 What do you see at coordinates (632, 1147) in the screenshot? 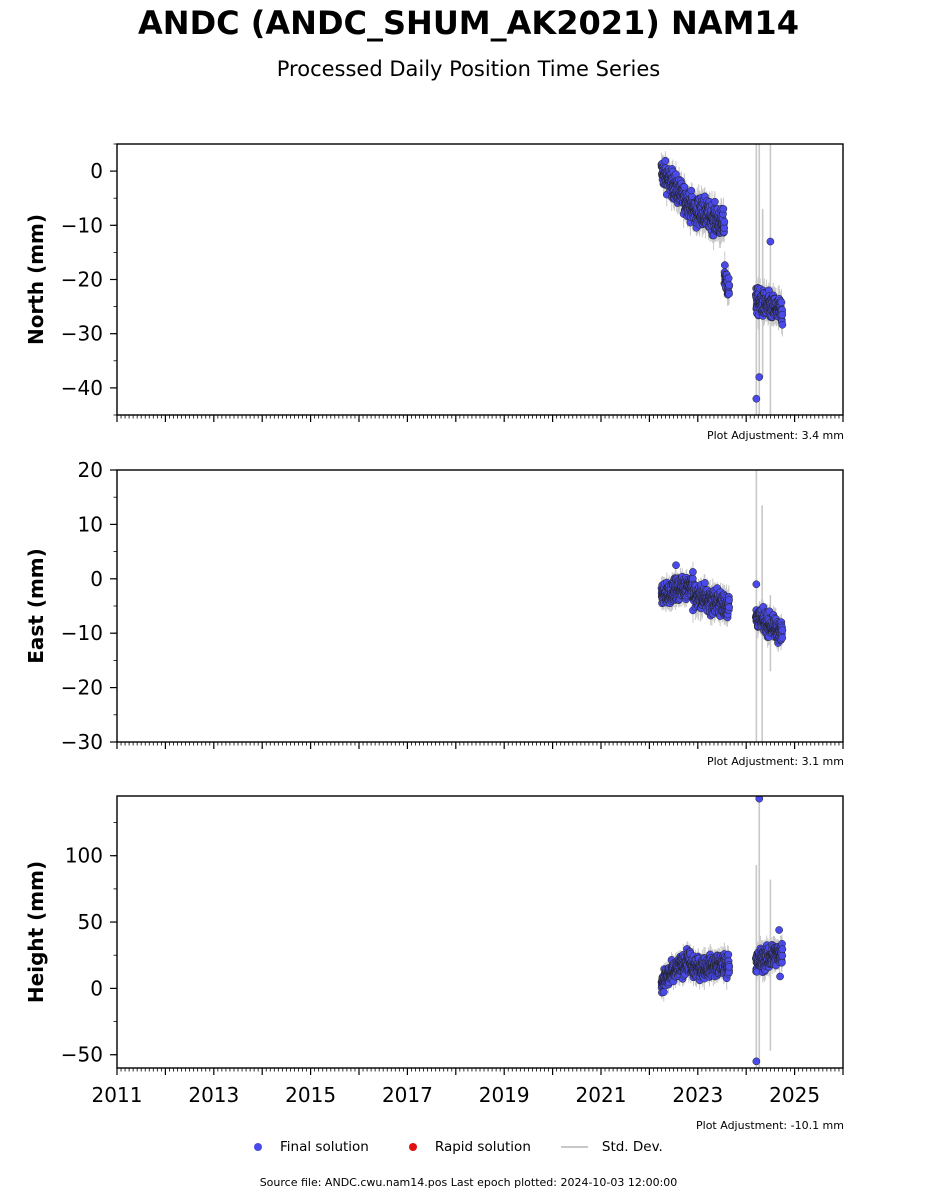
I see `legend-stddev-label: Std. Dev.` at bounding box center [632, 1147].